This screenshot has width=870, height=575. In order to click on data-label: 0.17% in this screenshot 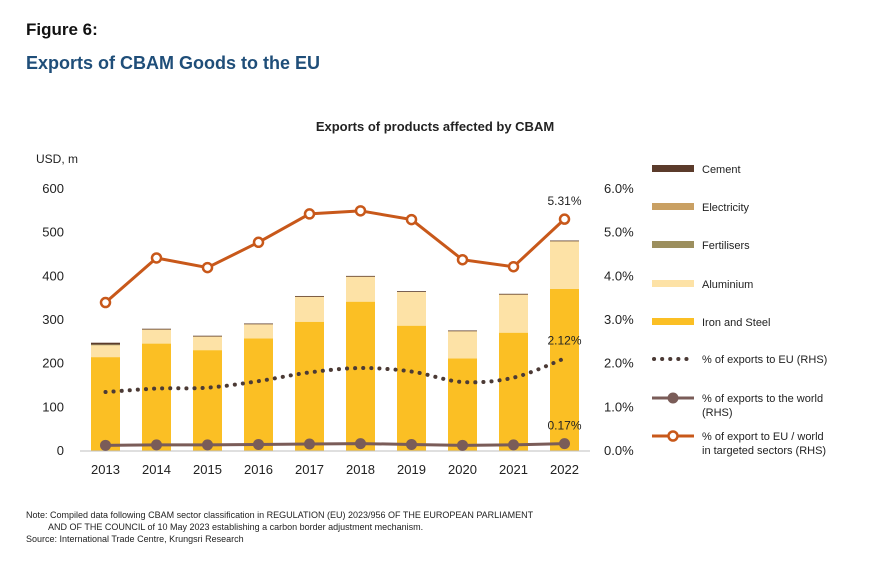, I will do `click(564, 426)`.